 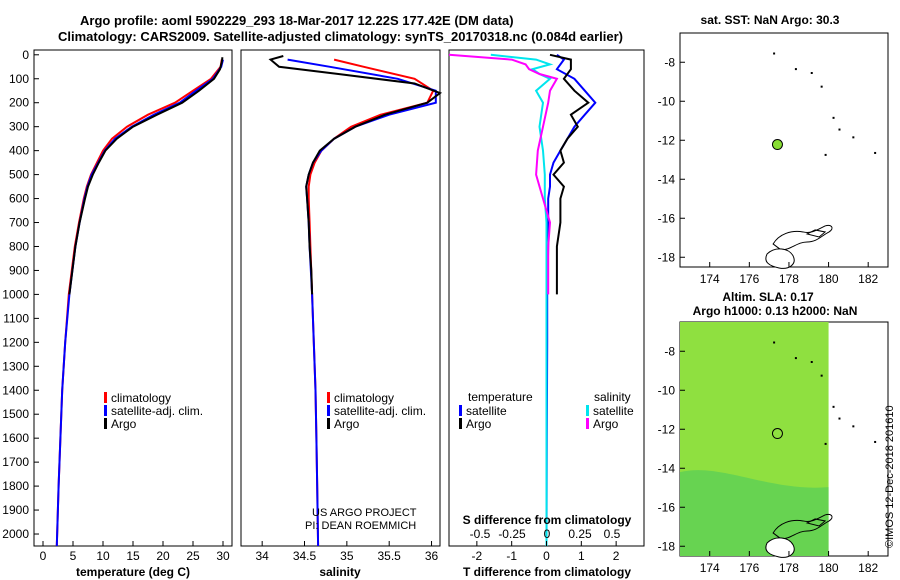 What do you see at coordinates (569, 174) in the screenshot?
I see `series-t-argo-line` at bounding box center [569, 174].